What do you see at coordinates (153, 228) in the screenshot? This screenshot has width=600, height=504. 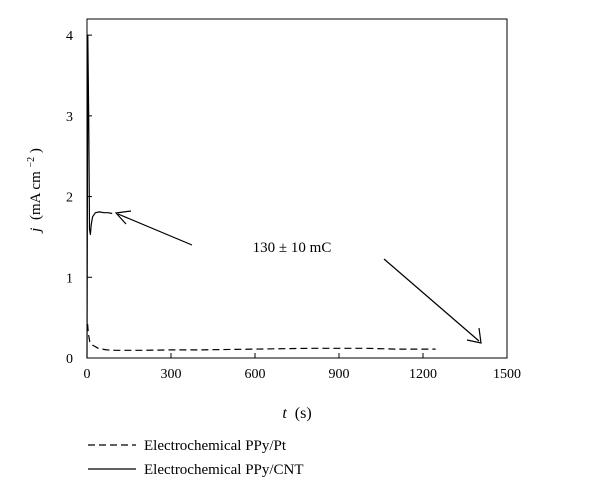 I see `annotation-arrow-left` at bounding box center [153, 228].